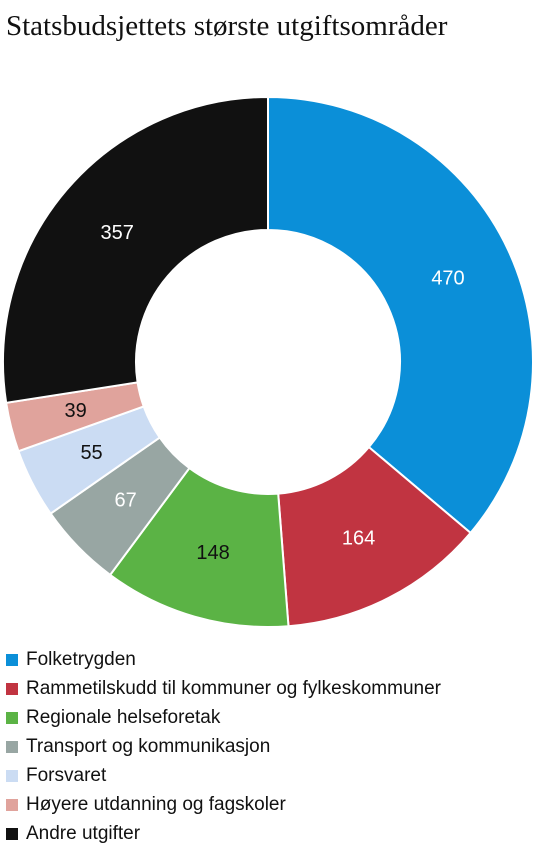 This screenshot has height=860, width=540. Describe the element at coordinates (271, 775) in the screenshot. I see `legend-item-4: Forsvaret` at that location.